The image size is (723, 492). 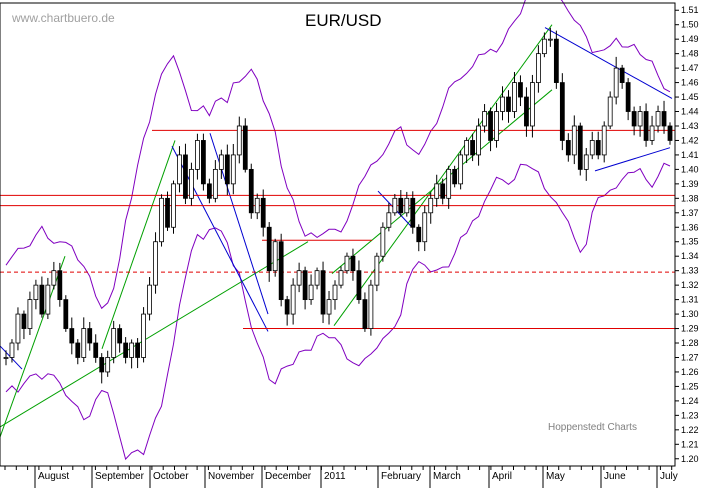 What do you see at coordinates (690, 372) in the screenshot?
I see `y-tick-label: 1.26` at bounding box center [690, 372].